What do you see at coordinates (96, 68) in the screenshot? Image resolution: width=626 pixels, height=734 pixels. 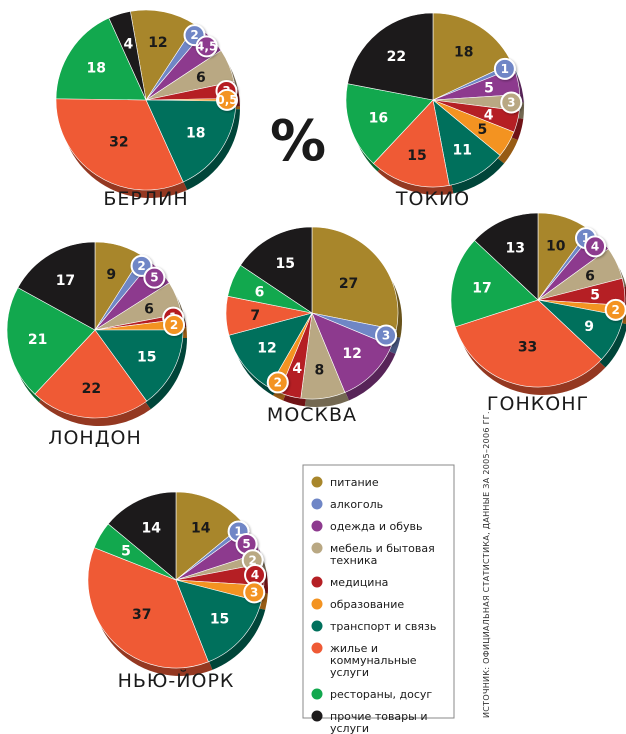 I see `value-label-leisure: 18` at bounding box center [96, 68].